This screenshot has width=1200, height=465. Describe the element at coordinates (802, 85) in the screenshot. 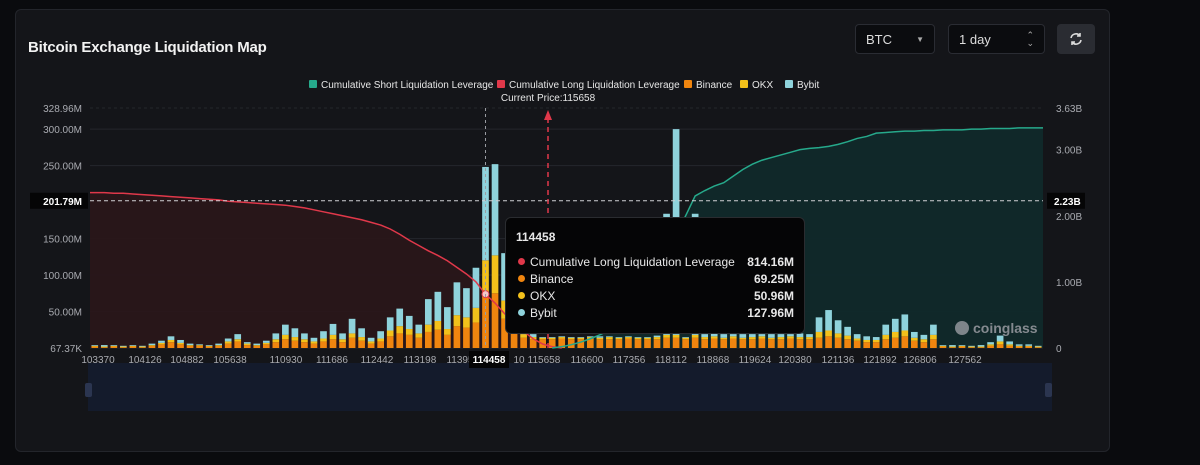

I see `legend-item: Bybit` at that location.